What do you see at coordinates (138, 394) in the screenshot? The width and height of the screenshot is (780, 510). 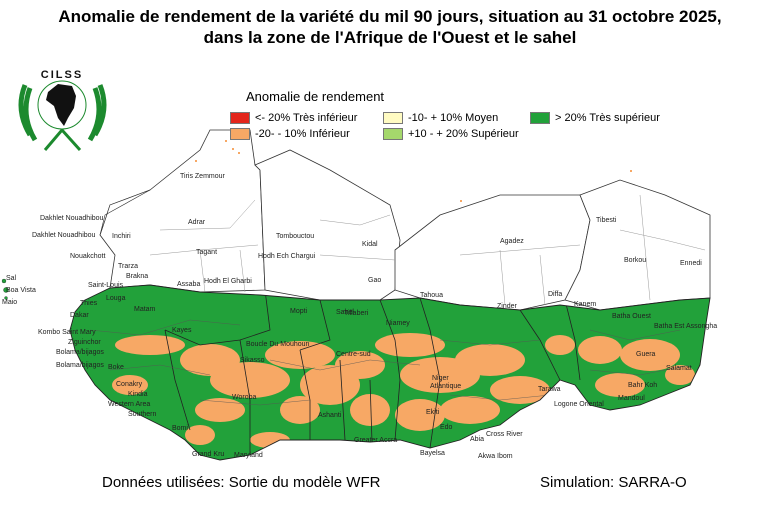 I see `region-label: Kindia` at bounding box center [138, 394].